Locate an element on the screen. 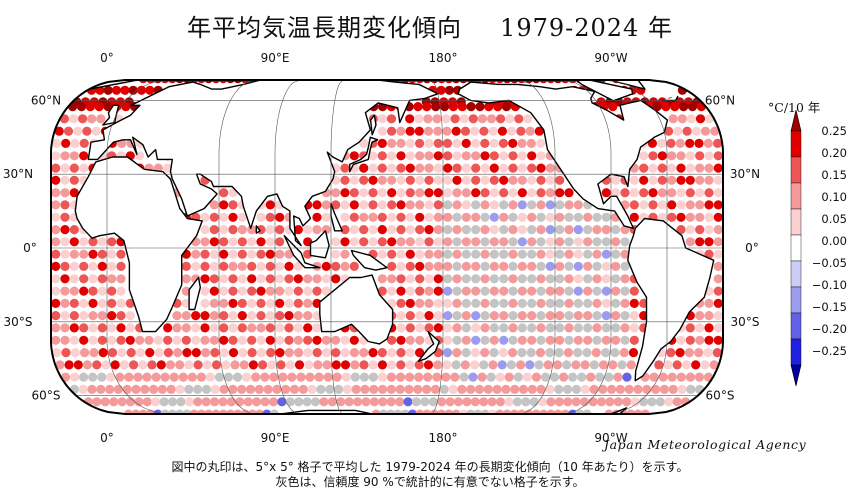  agency-credit: Japan Meteorological Agency is located at coordinates (705, 444).